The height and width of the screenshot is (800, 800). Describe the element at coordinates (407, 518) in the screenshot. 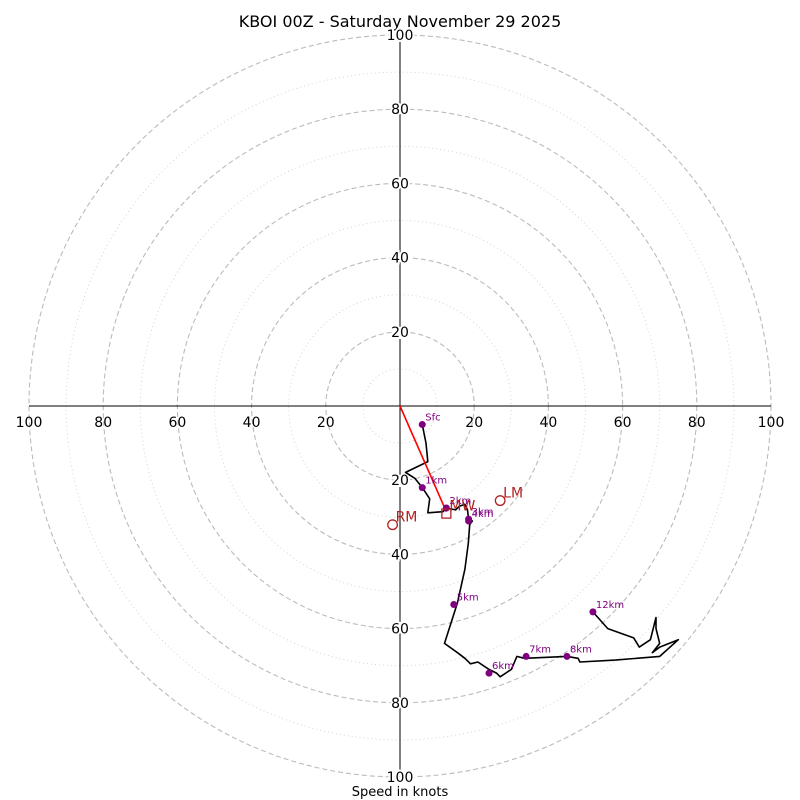

I see `motion-marker-label: RM` at that location.